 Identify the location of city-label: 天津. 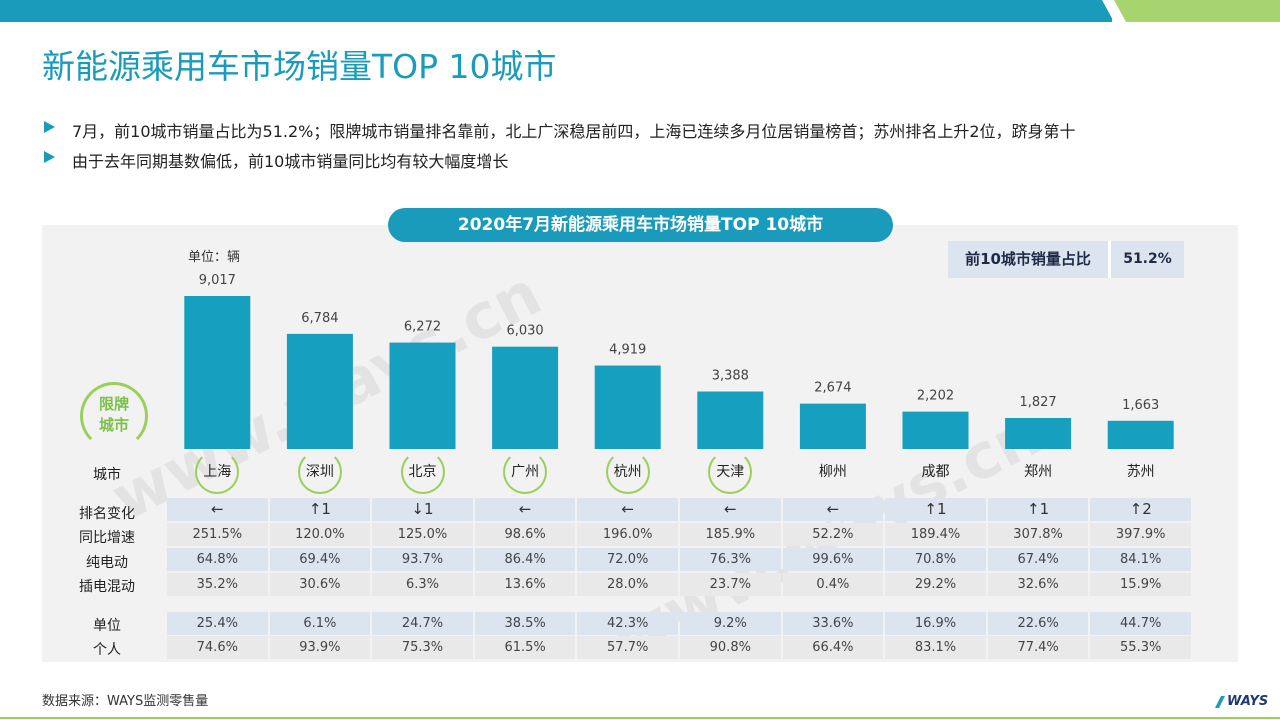
(730, 472).